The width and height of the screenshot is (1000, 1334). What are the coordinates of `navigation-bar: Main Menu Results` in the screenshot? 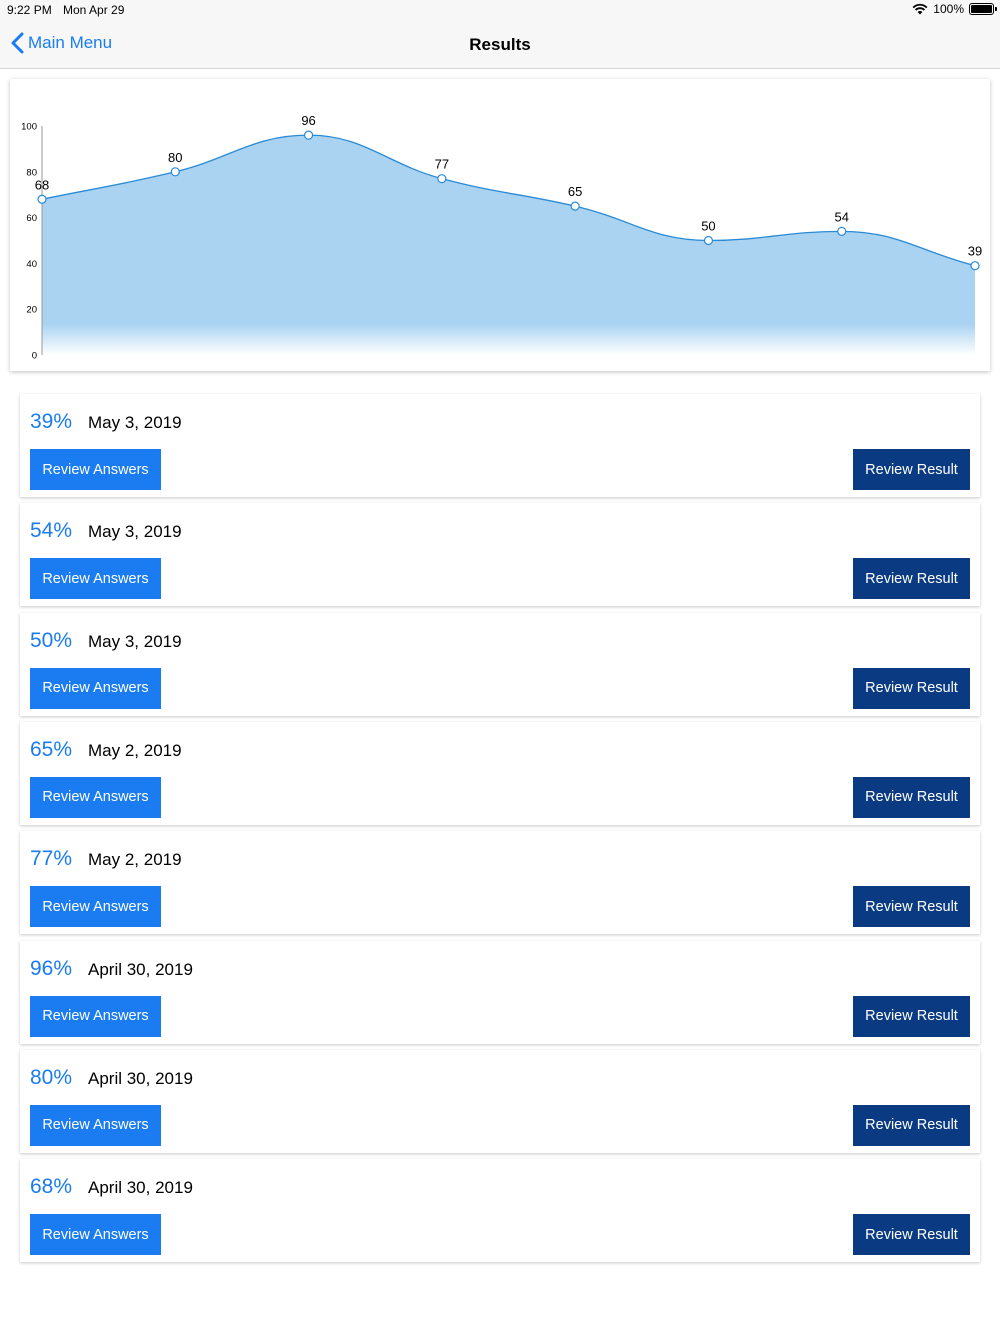 It's located at (500, 45).